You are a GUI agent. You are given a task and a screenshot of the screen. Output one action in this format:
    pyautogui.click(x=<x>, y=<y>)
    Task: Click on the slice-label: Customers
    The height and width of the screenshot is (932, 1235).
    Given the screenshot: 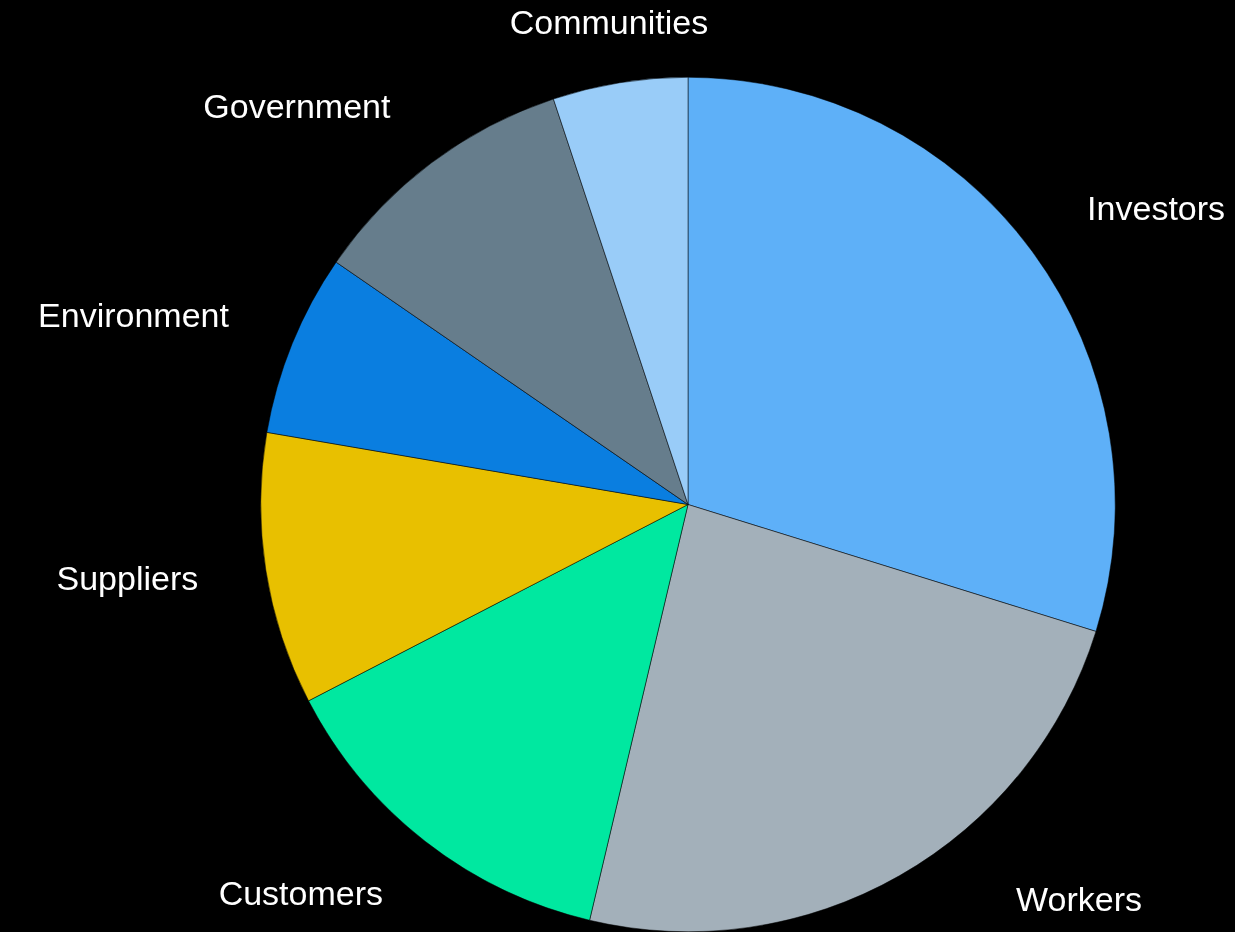 What is the action you would take?
    pyautogui.click(x=301, y=892)
    